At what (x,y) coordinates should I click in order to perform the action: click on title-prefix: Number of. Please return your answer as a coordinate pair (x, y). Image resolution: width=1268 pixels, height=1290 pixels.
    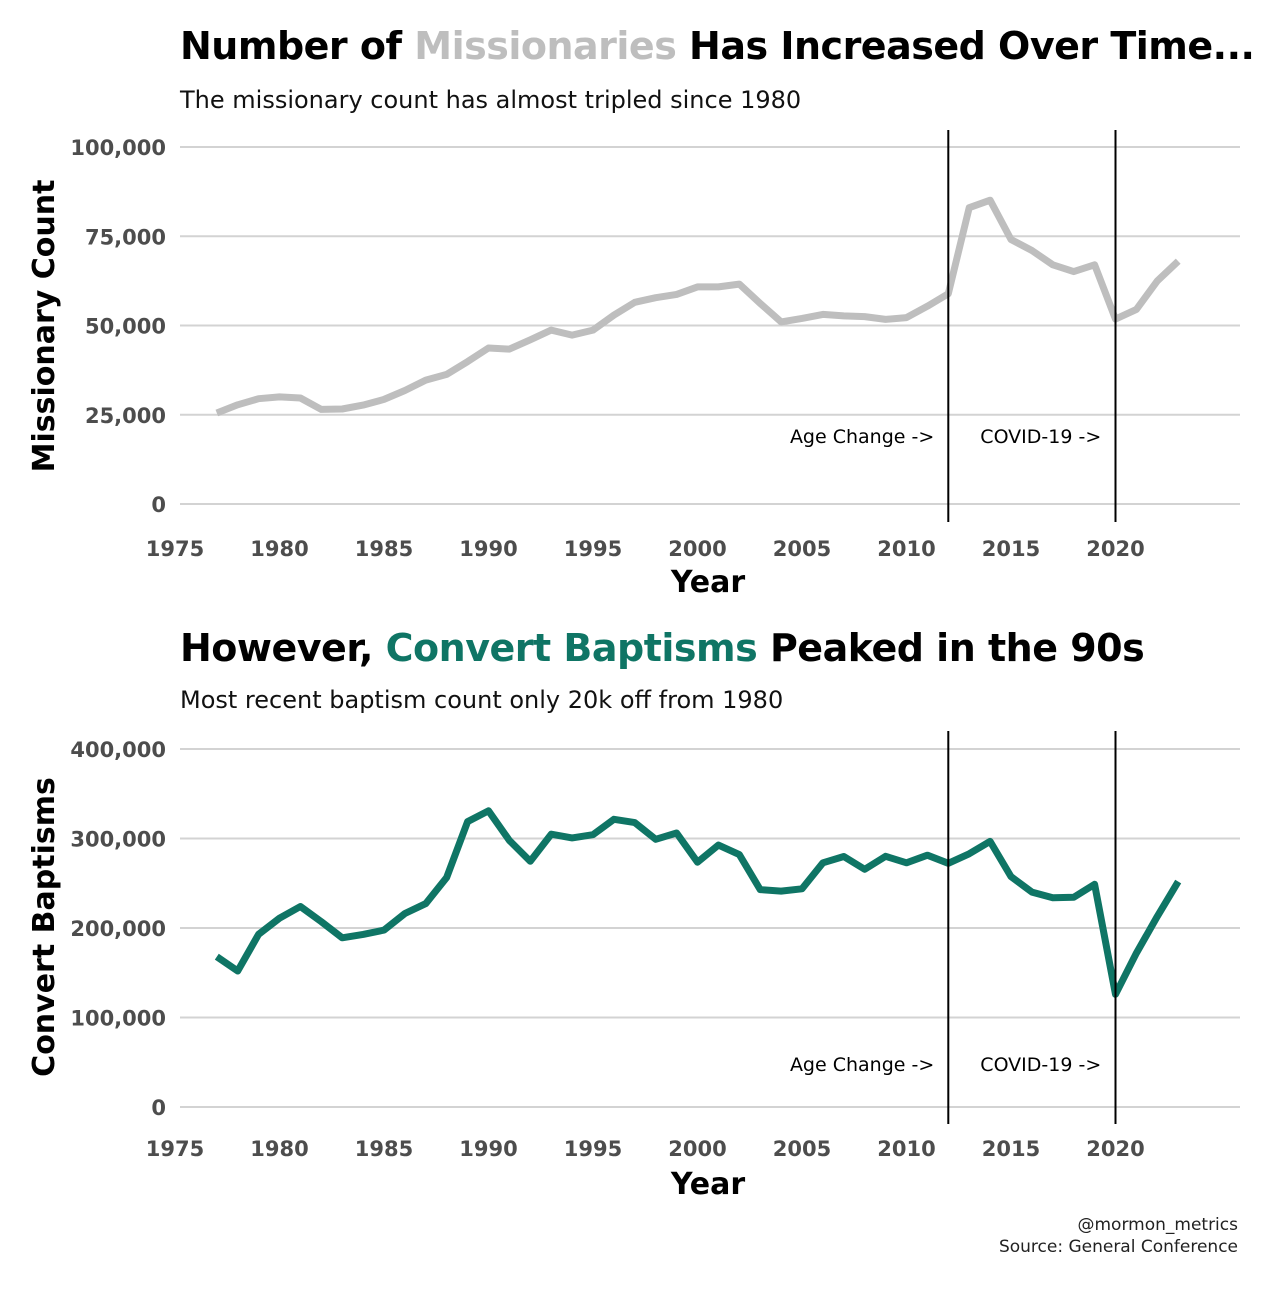
    Looking at the image, I should click on (297, 46).